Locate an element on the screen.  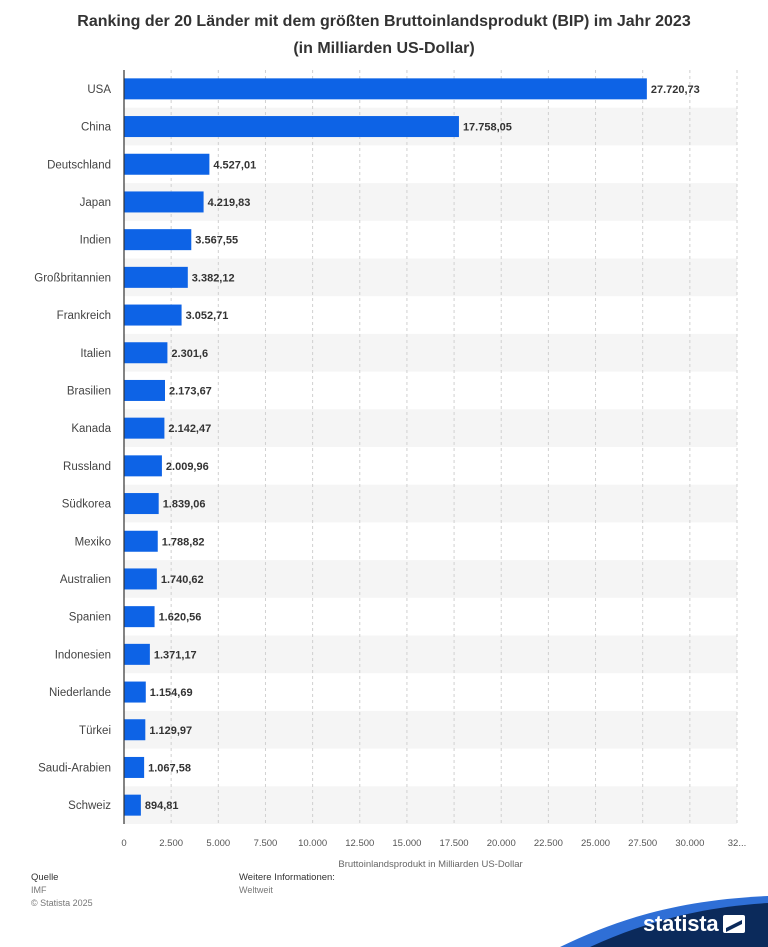
x-tick-label: 27.500 is located at coordinates (642, 843).